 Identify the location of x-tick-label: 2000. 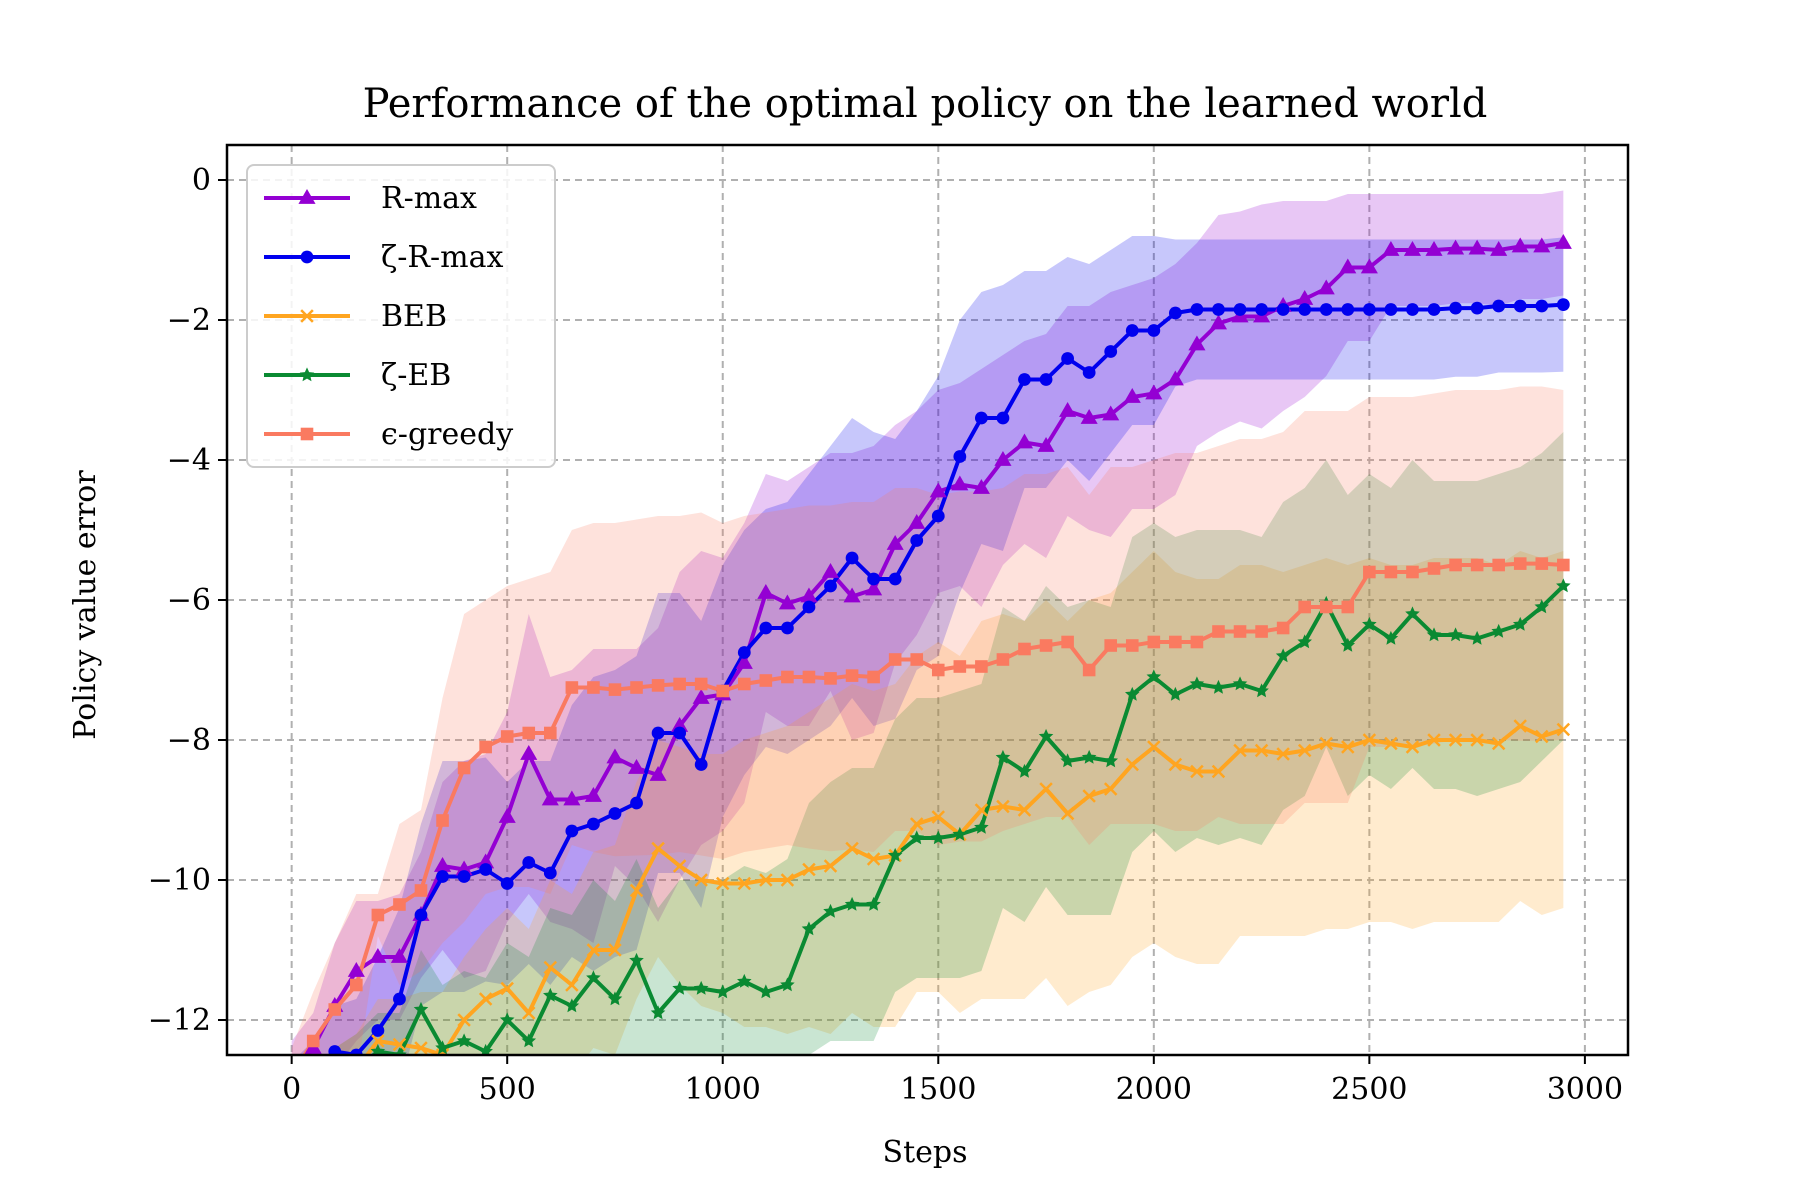
(1154, 1089).